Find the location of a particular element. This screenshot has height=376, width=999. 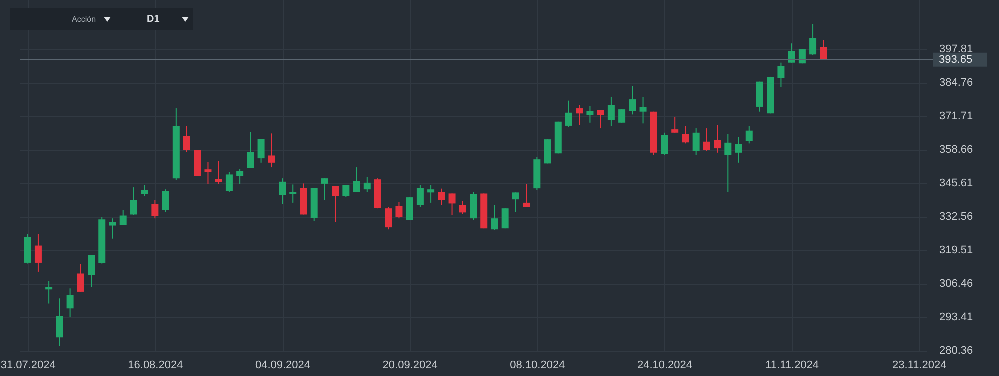

y-tick-label: 345.61 is located at coordinates (957, 184).